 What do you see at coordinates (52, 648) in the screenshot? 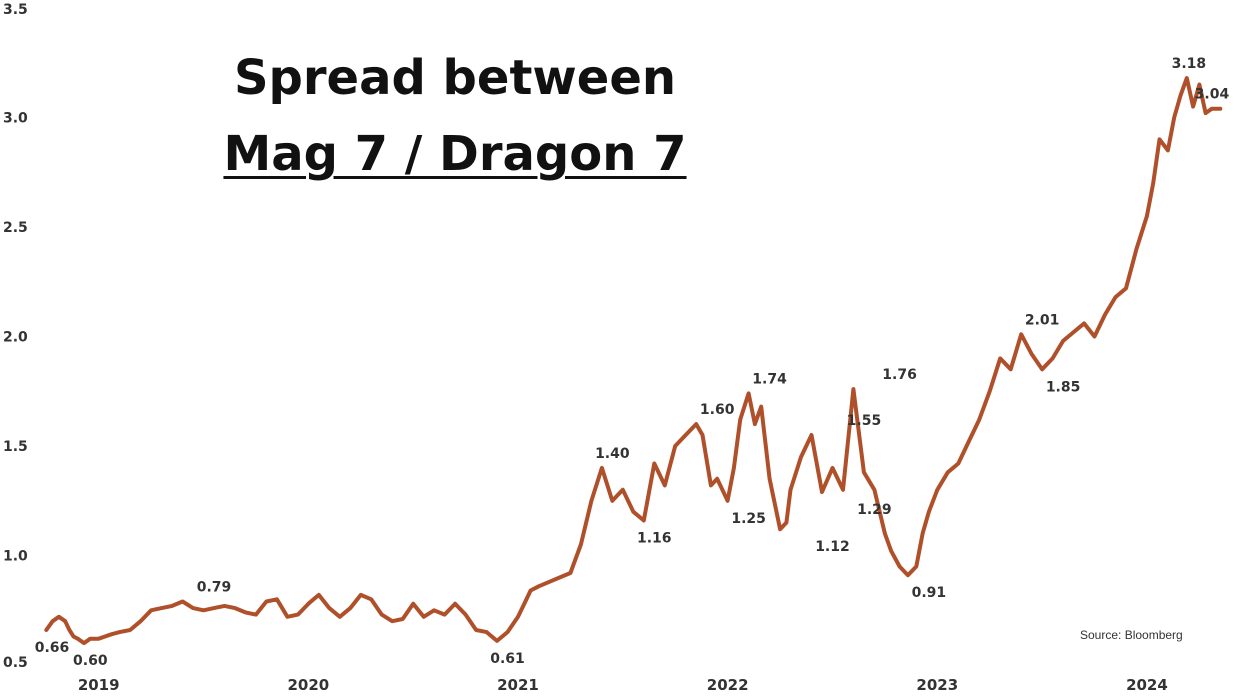
I see `data-label: 0.66` at bounding box center [52, 648].